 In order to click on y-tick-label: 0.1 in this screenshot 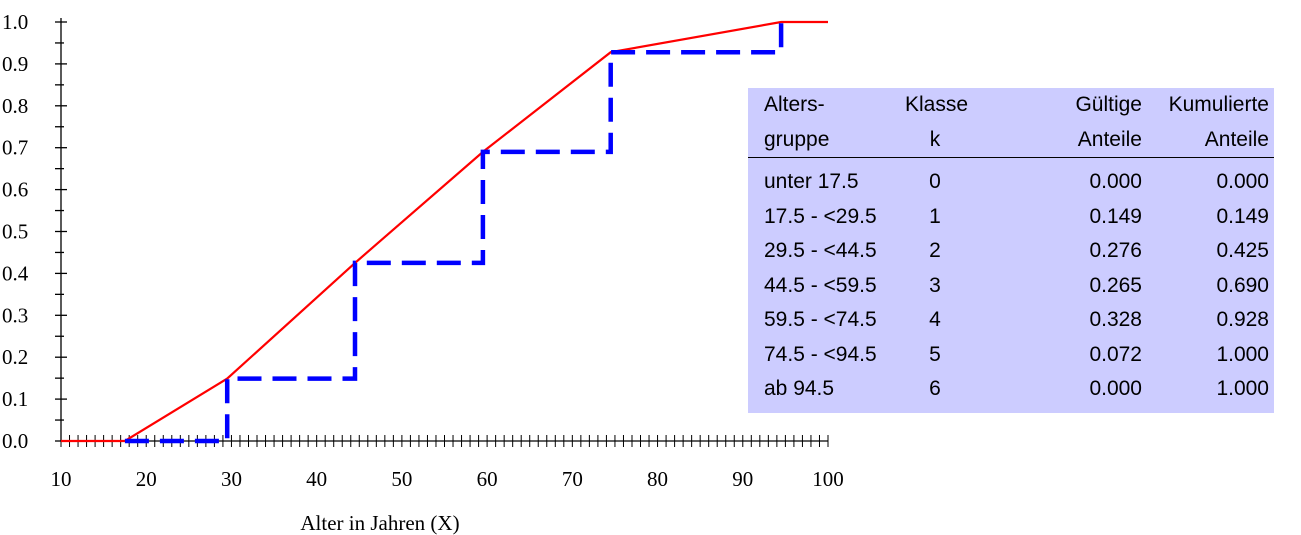, I will do `click(15, 399)`.